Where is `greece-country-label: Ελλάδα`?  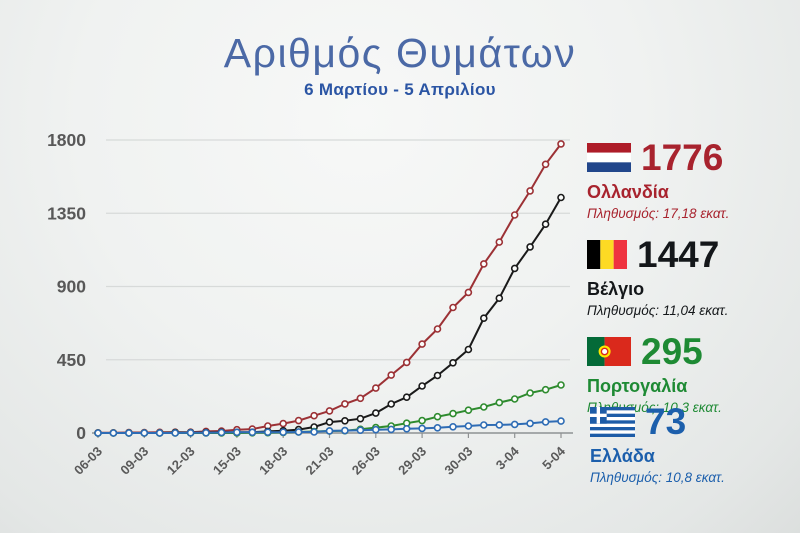
greece-country-label: Ελλάδα is located at coordinates (622, 456).